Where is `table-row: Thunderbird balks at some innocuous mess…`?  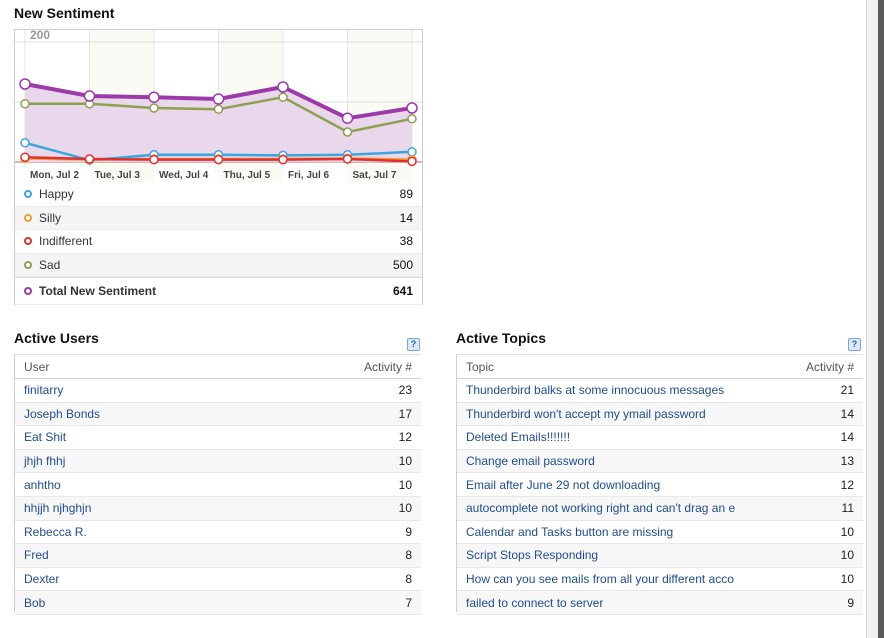
table-row: Thunderbird balks at some innocuous mess… is located at coordinates (660, 390).